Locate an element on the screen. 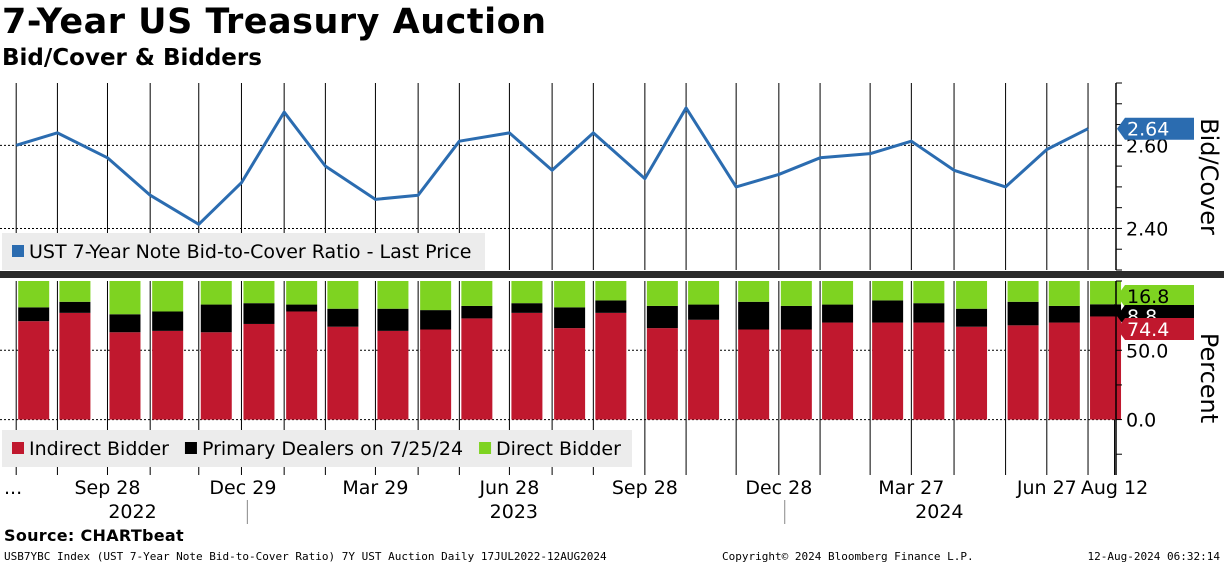  y-axis-title: Percent is located at coordinates (1209, 378).